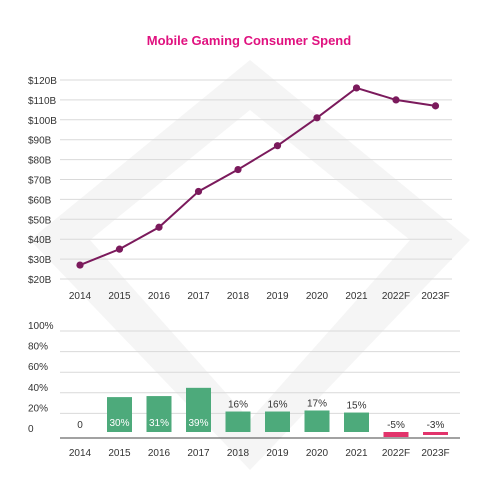 This screenshot has height=485, width=498. What do you see at coordinates (38, 347) in the screenshot?
I see `bar-y-tick-label: 80%` at bounding box center [38, 347].